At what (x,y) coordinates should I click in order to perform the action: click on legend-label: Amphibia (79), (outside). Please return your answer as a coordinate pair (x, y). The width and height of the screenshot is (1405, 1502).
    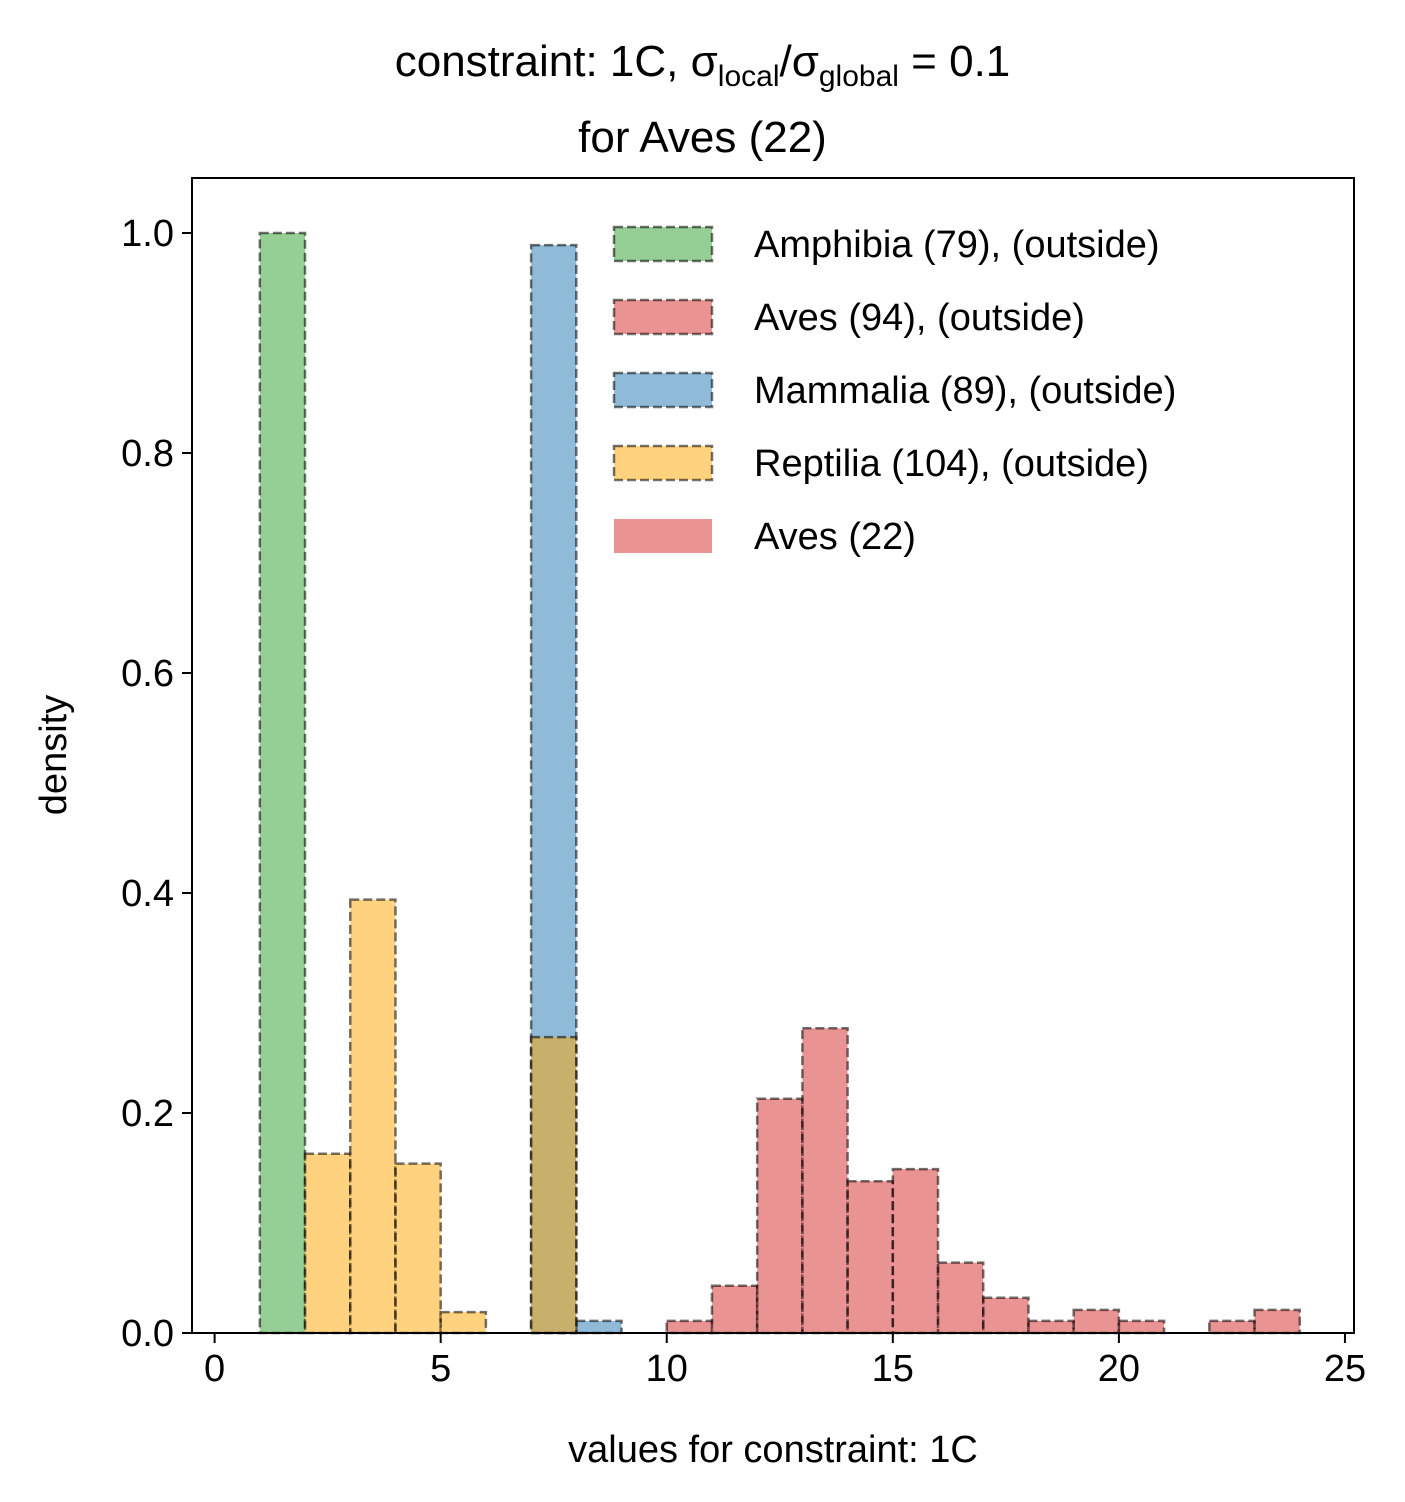
    Looking at the image, I should click on (957, 245).